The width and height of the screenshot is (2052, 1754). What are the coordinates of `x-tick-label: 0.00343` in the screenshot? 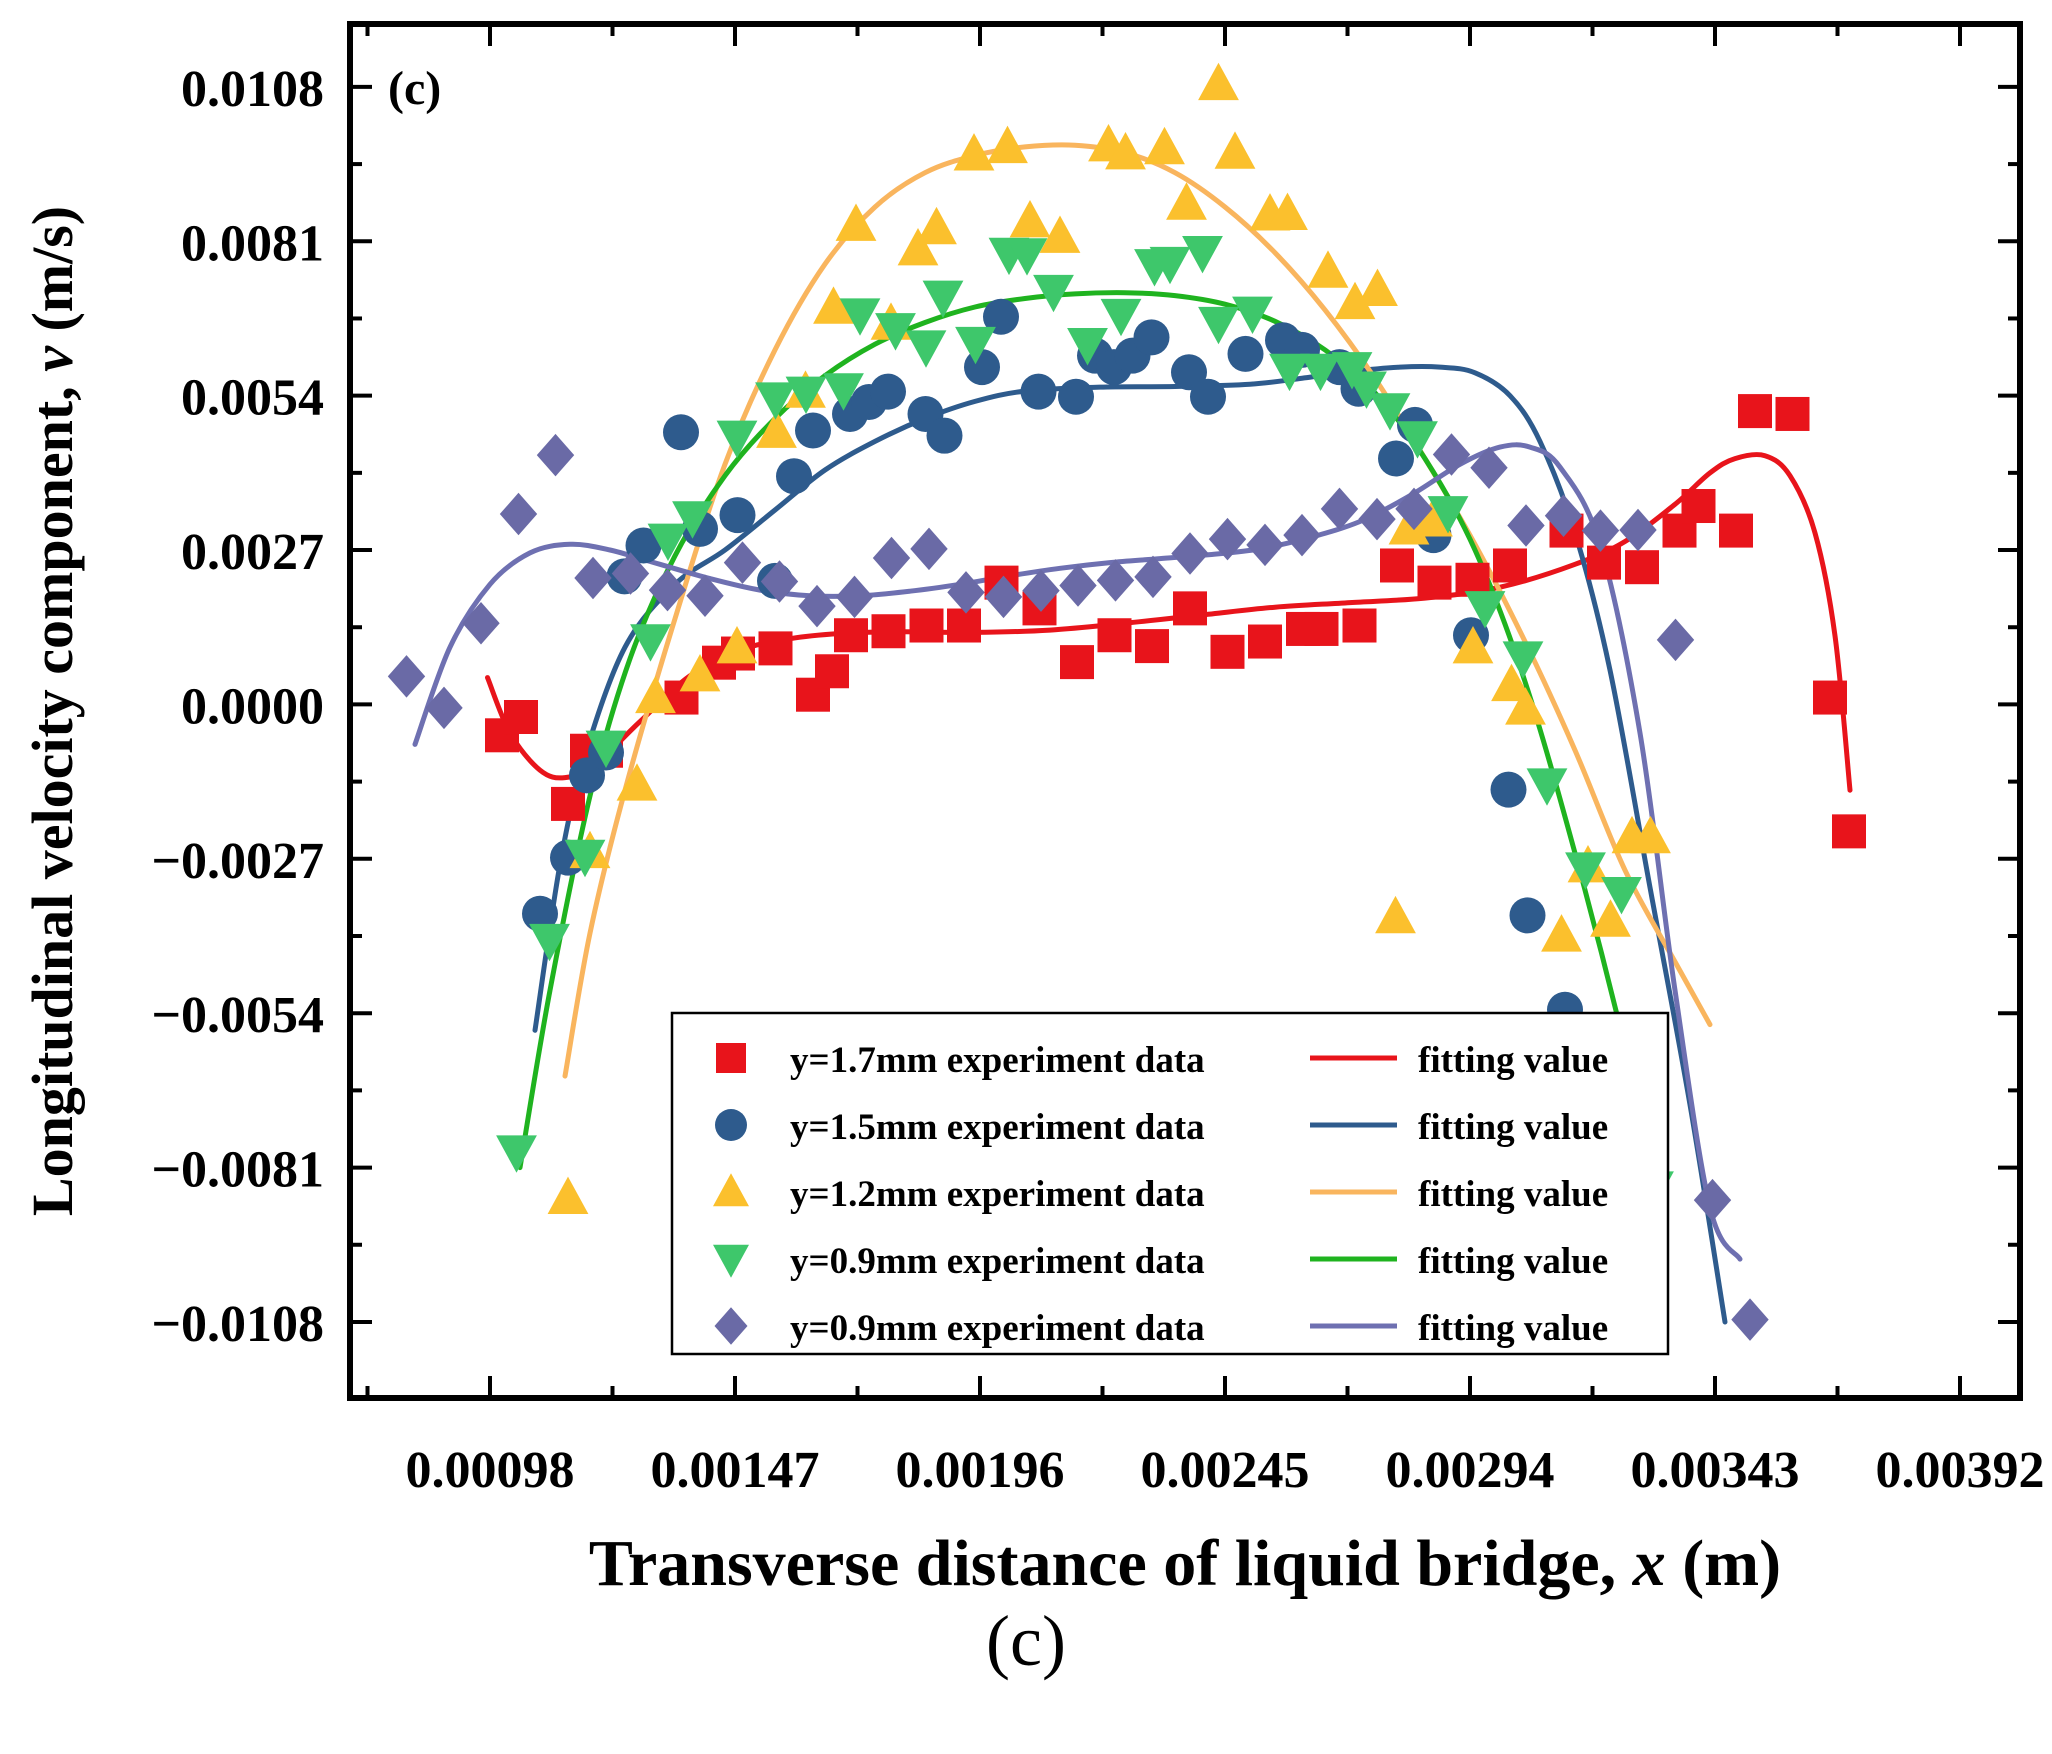 It's located at (1715, 1470).